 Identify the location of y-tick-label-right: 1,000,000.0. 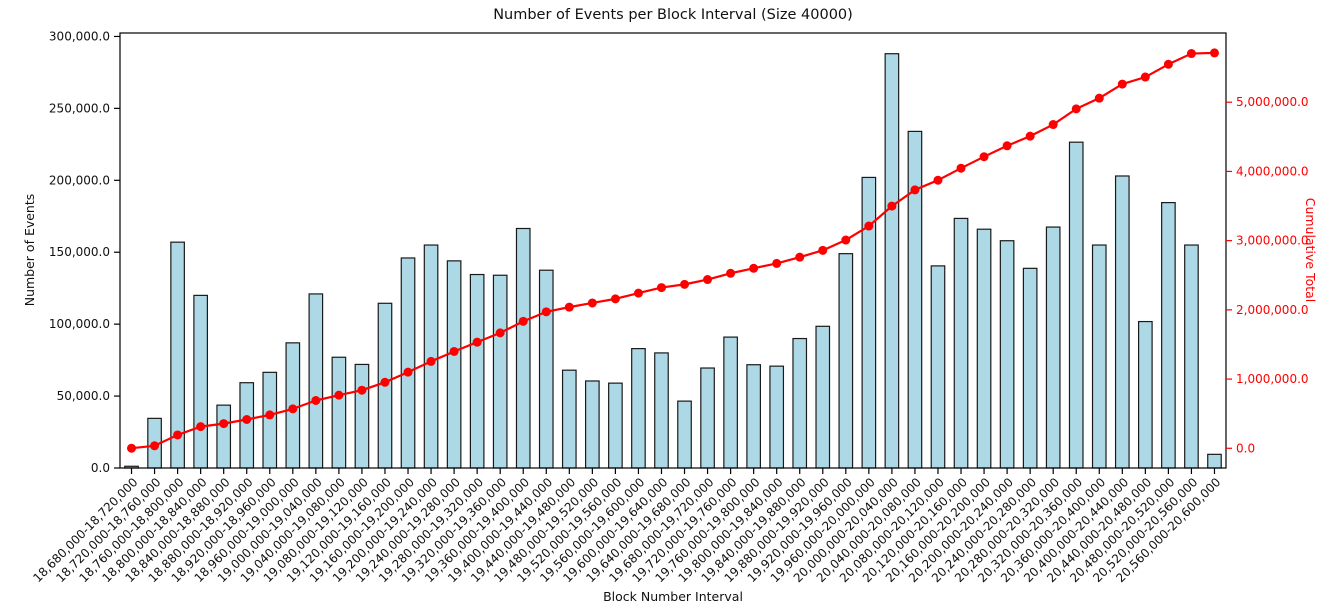
(1272, 379).